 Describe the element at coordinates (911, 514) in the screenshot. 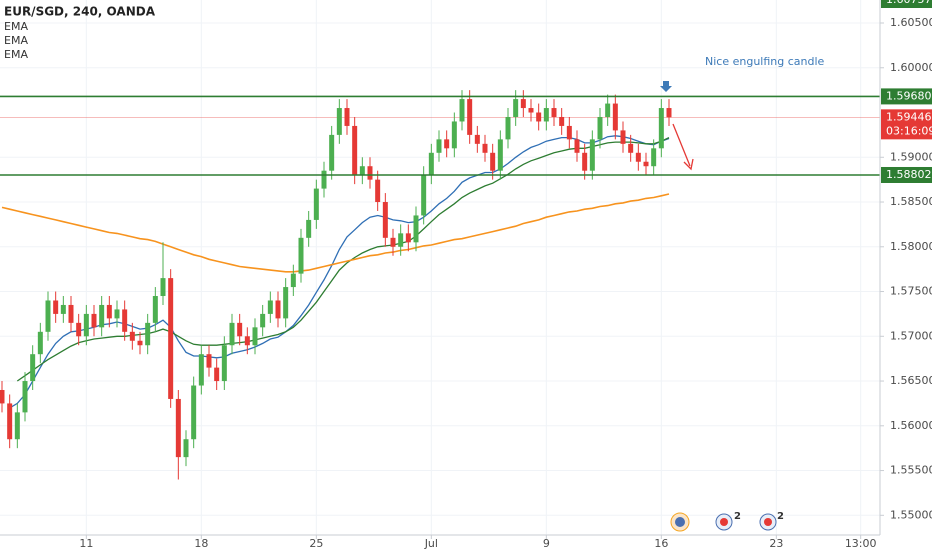

I see `y-tick-label: 1.55000` at that location.